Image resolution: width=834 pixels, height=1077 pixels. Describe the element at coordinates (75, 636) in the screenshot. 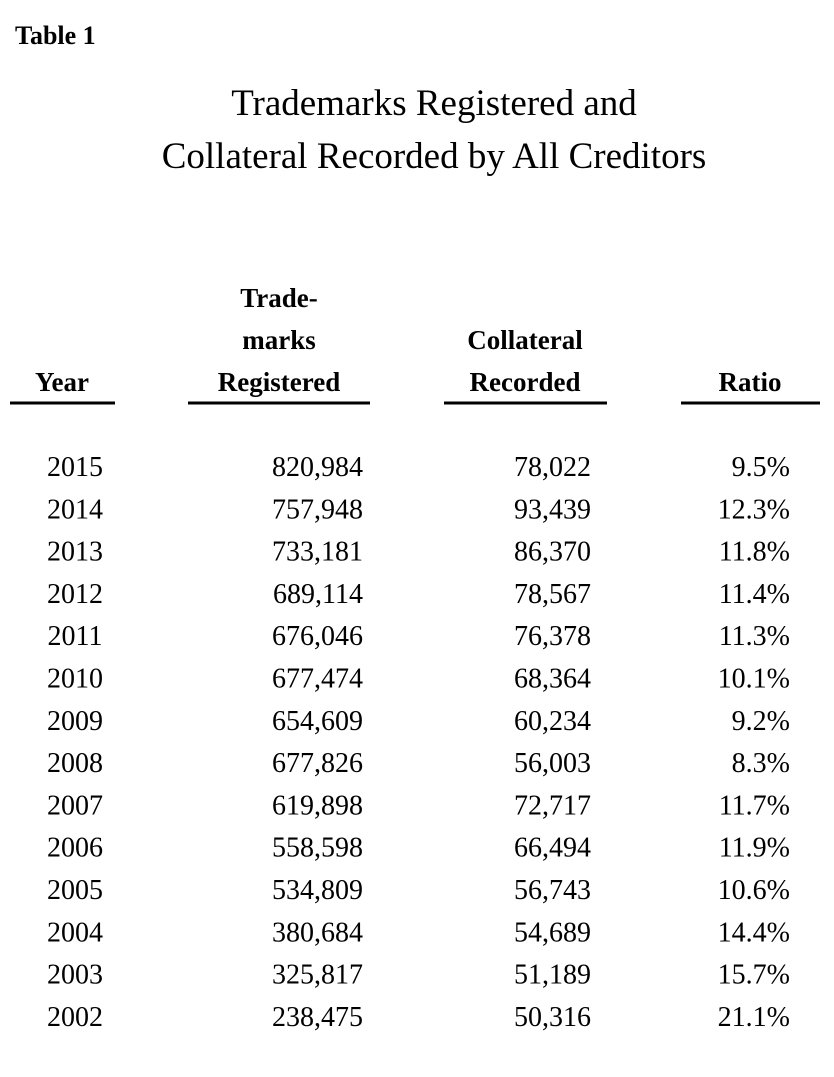

I see `table-cell: 2011` at that location.